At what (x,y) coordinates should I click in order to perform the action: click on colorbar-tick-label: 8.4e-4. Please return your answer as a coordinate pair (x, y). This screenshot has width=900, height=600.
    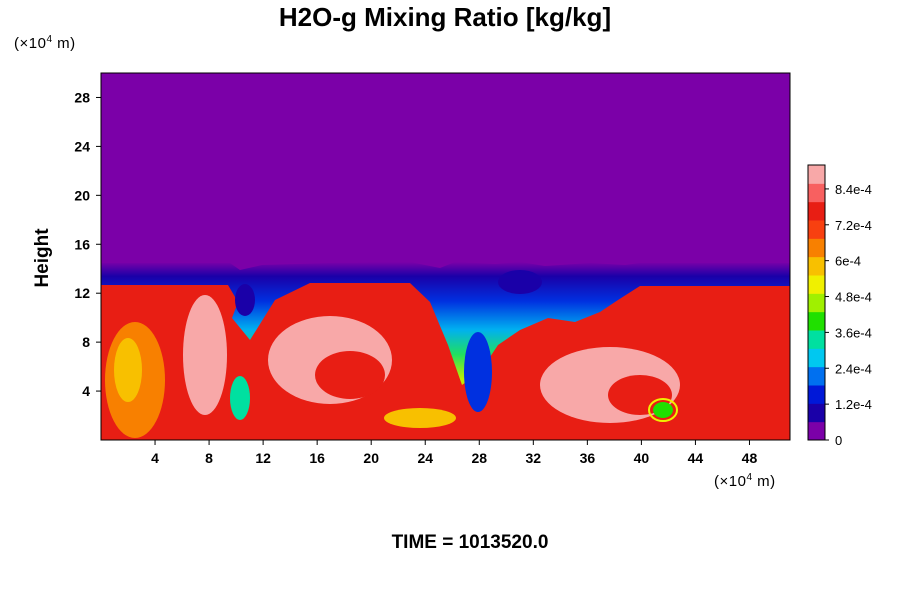
    Looking at the image, I should click on (853, 189).